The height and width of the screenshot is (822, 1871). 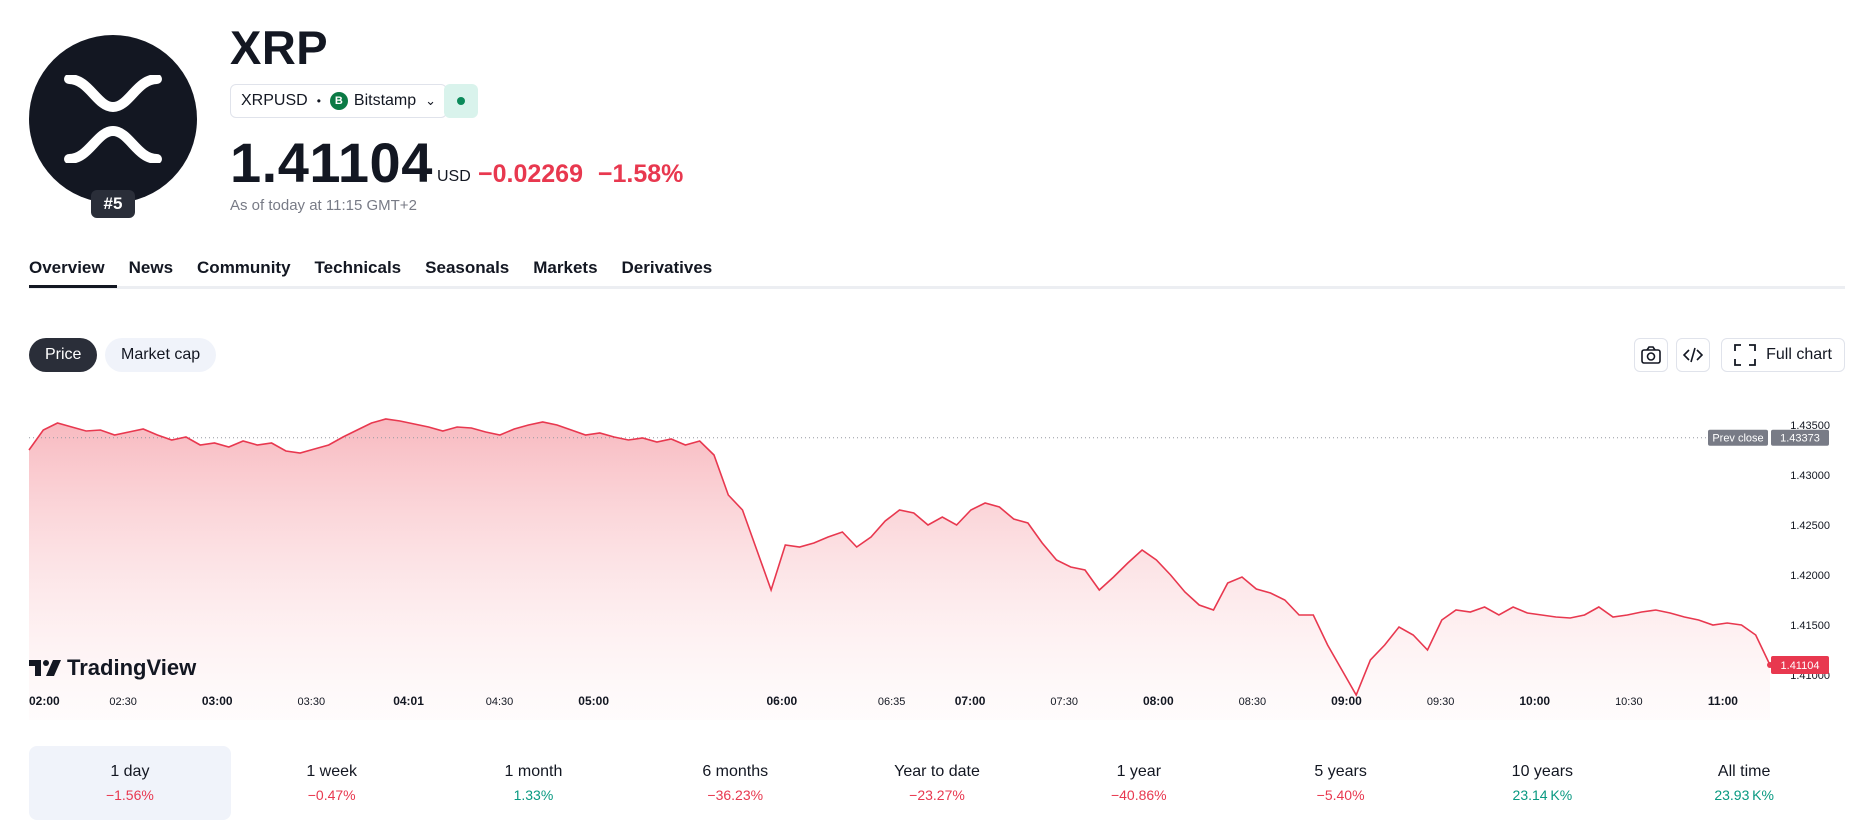 What do you see at coordinates (534, 783) in the screenshot?
I see `period-1-month: 1 month 1.33%` at bounding box center [534, 783].